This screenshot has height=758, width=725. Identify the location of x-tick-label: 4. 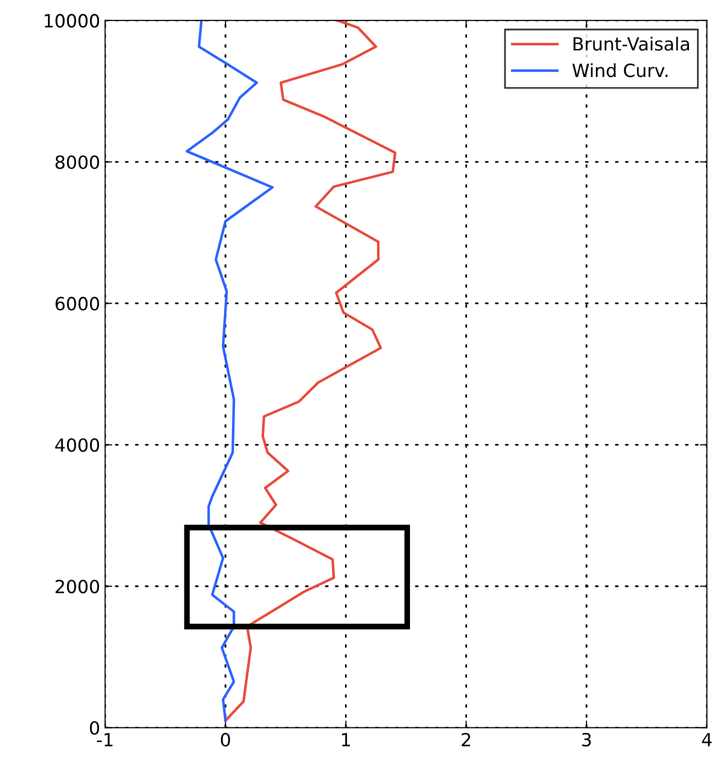
(707, 739).